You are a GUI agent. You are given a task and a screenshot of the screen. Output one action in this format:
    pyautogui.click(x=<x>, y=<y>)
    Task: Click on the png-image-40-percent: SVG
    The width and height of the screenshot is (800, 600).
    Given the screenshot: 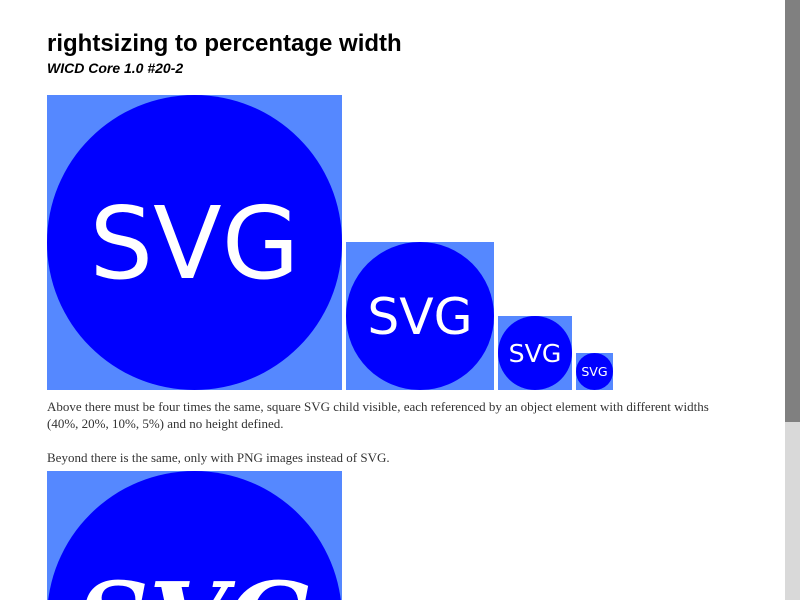 What is the action you would take?
    pyautogui.click(x=194, y=535)
    